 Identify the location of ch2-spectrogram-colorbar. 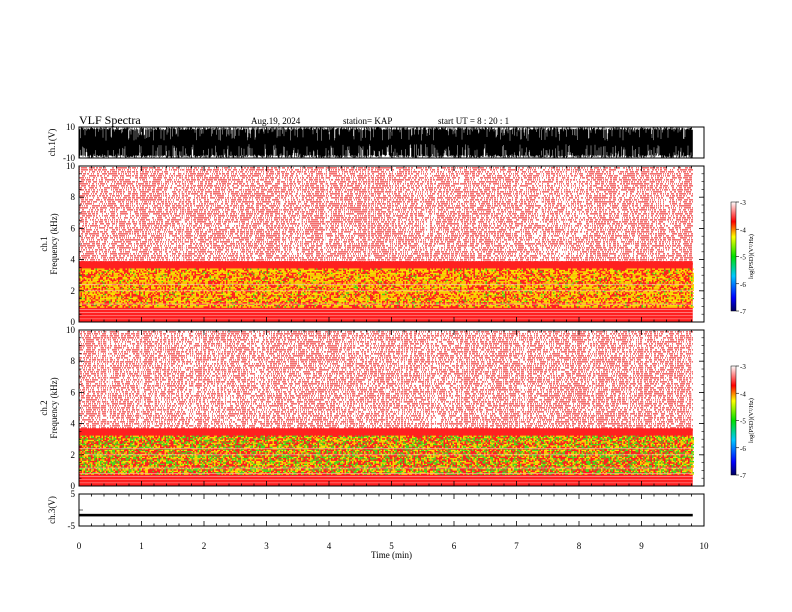
(733, 420).